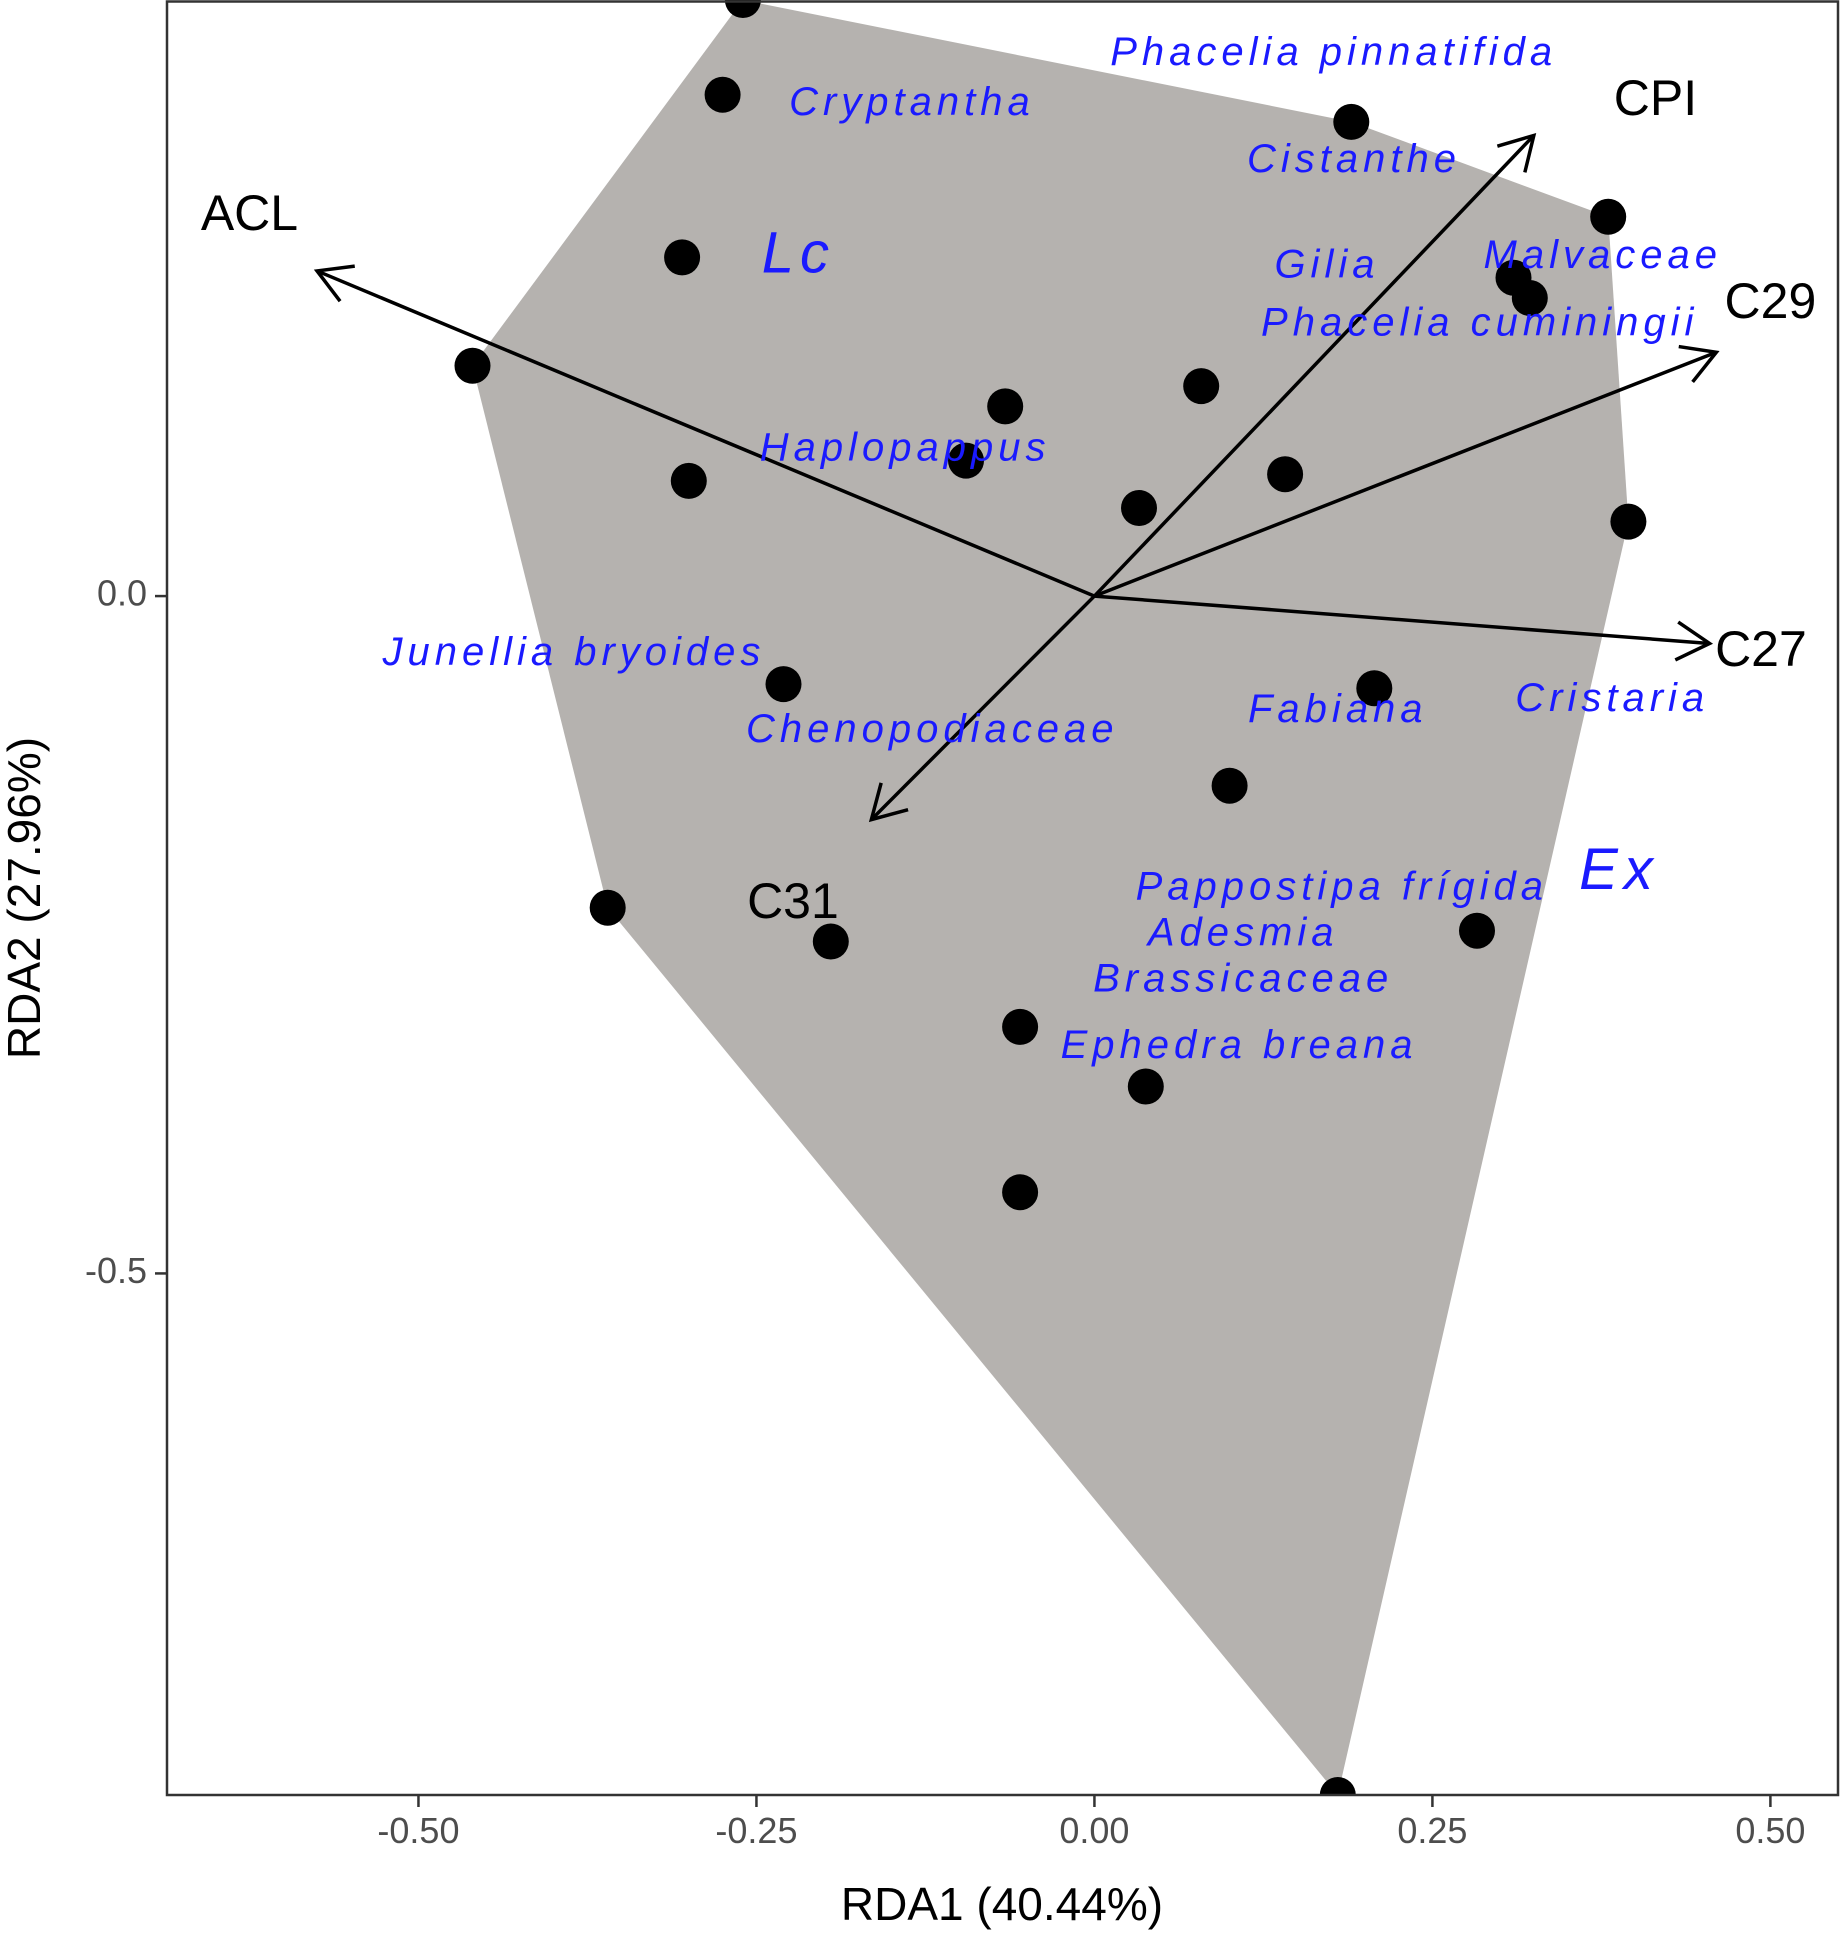  Describe the element at coordinates (1694, 641) in the screenshot. I see `arrowhead-c27` at that location.